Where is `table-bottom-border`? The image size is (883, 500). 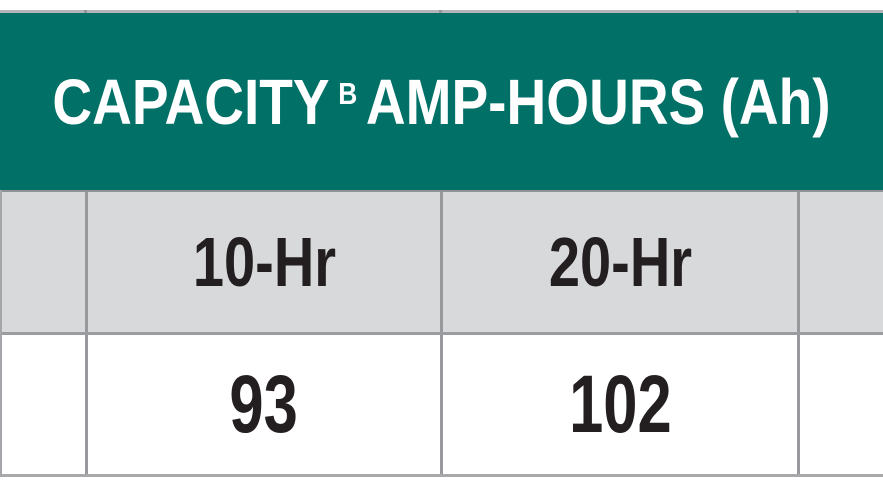 table-bottom-border is located at coordinates (441, 475).